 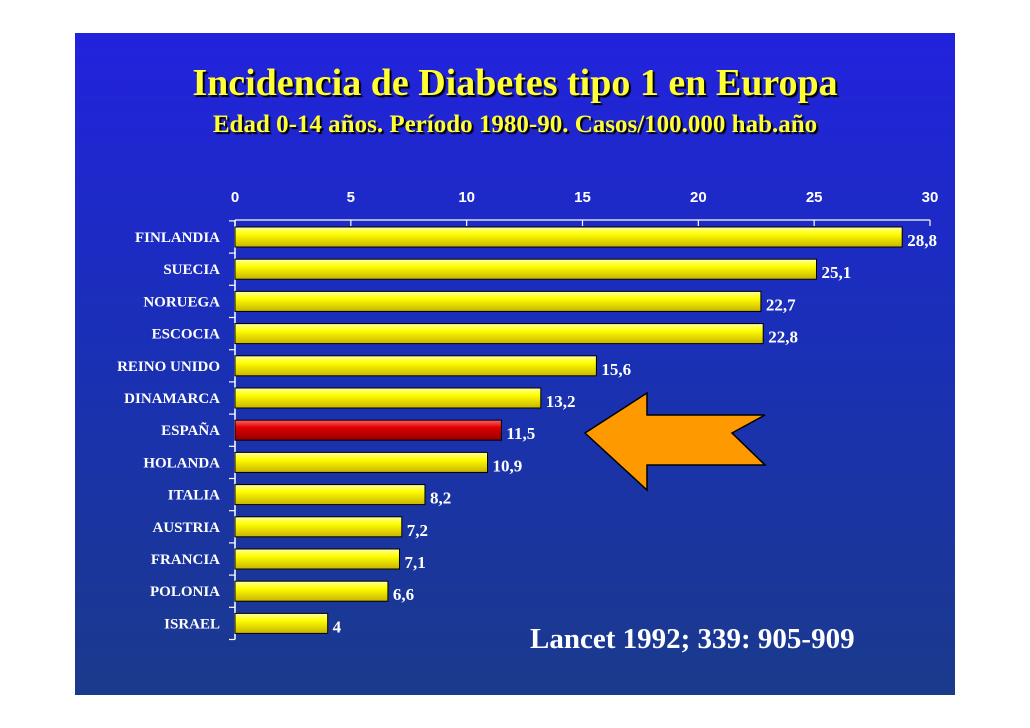 What do you see at coordinates (172, 399) in the screenshot?
I see `category-label: DINAMARCA` at bounding box center [172, 399].